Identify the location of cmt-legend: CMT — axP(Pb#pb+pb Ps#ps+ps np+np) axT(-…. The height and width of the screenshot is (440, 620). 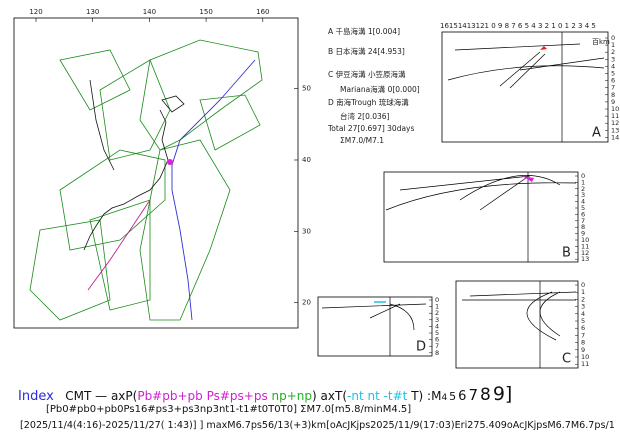
(288, 394).